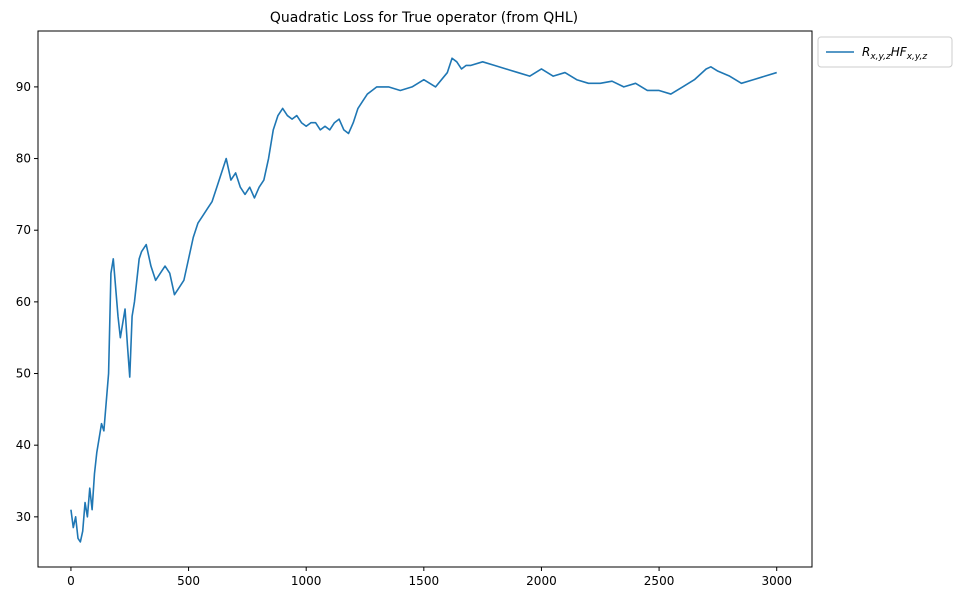  I want to click on legend: Rx,y,zHFx,y,z, so click(885, 52).